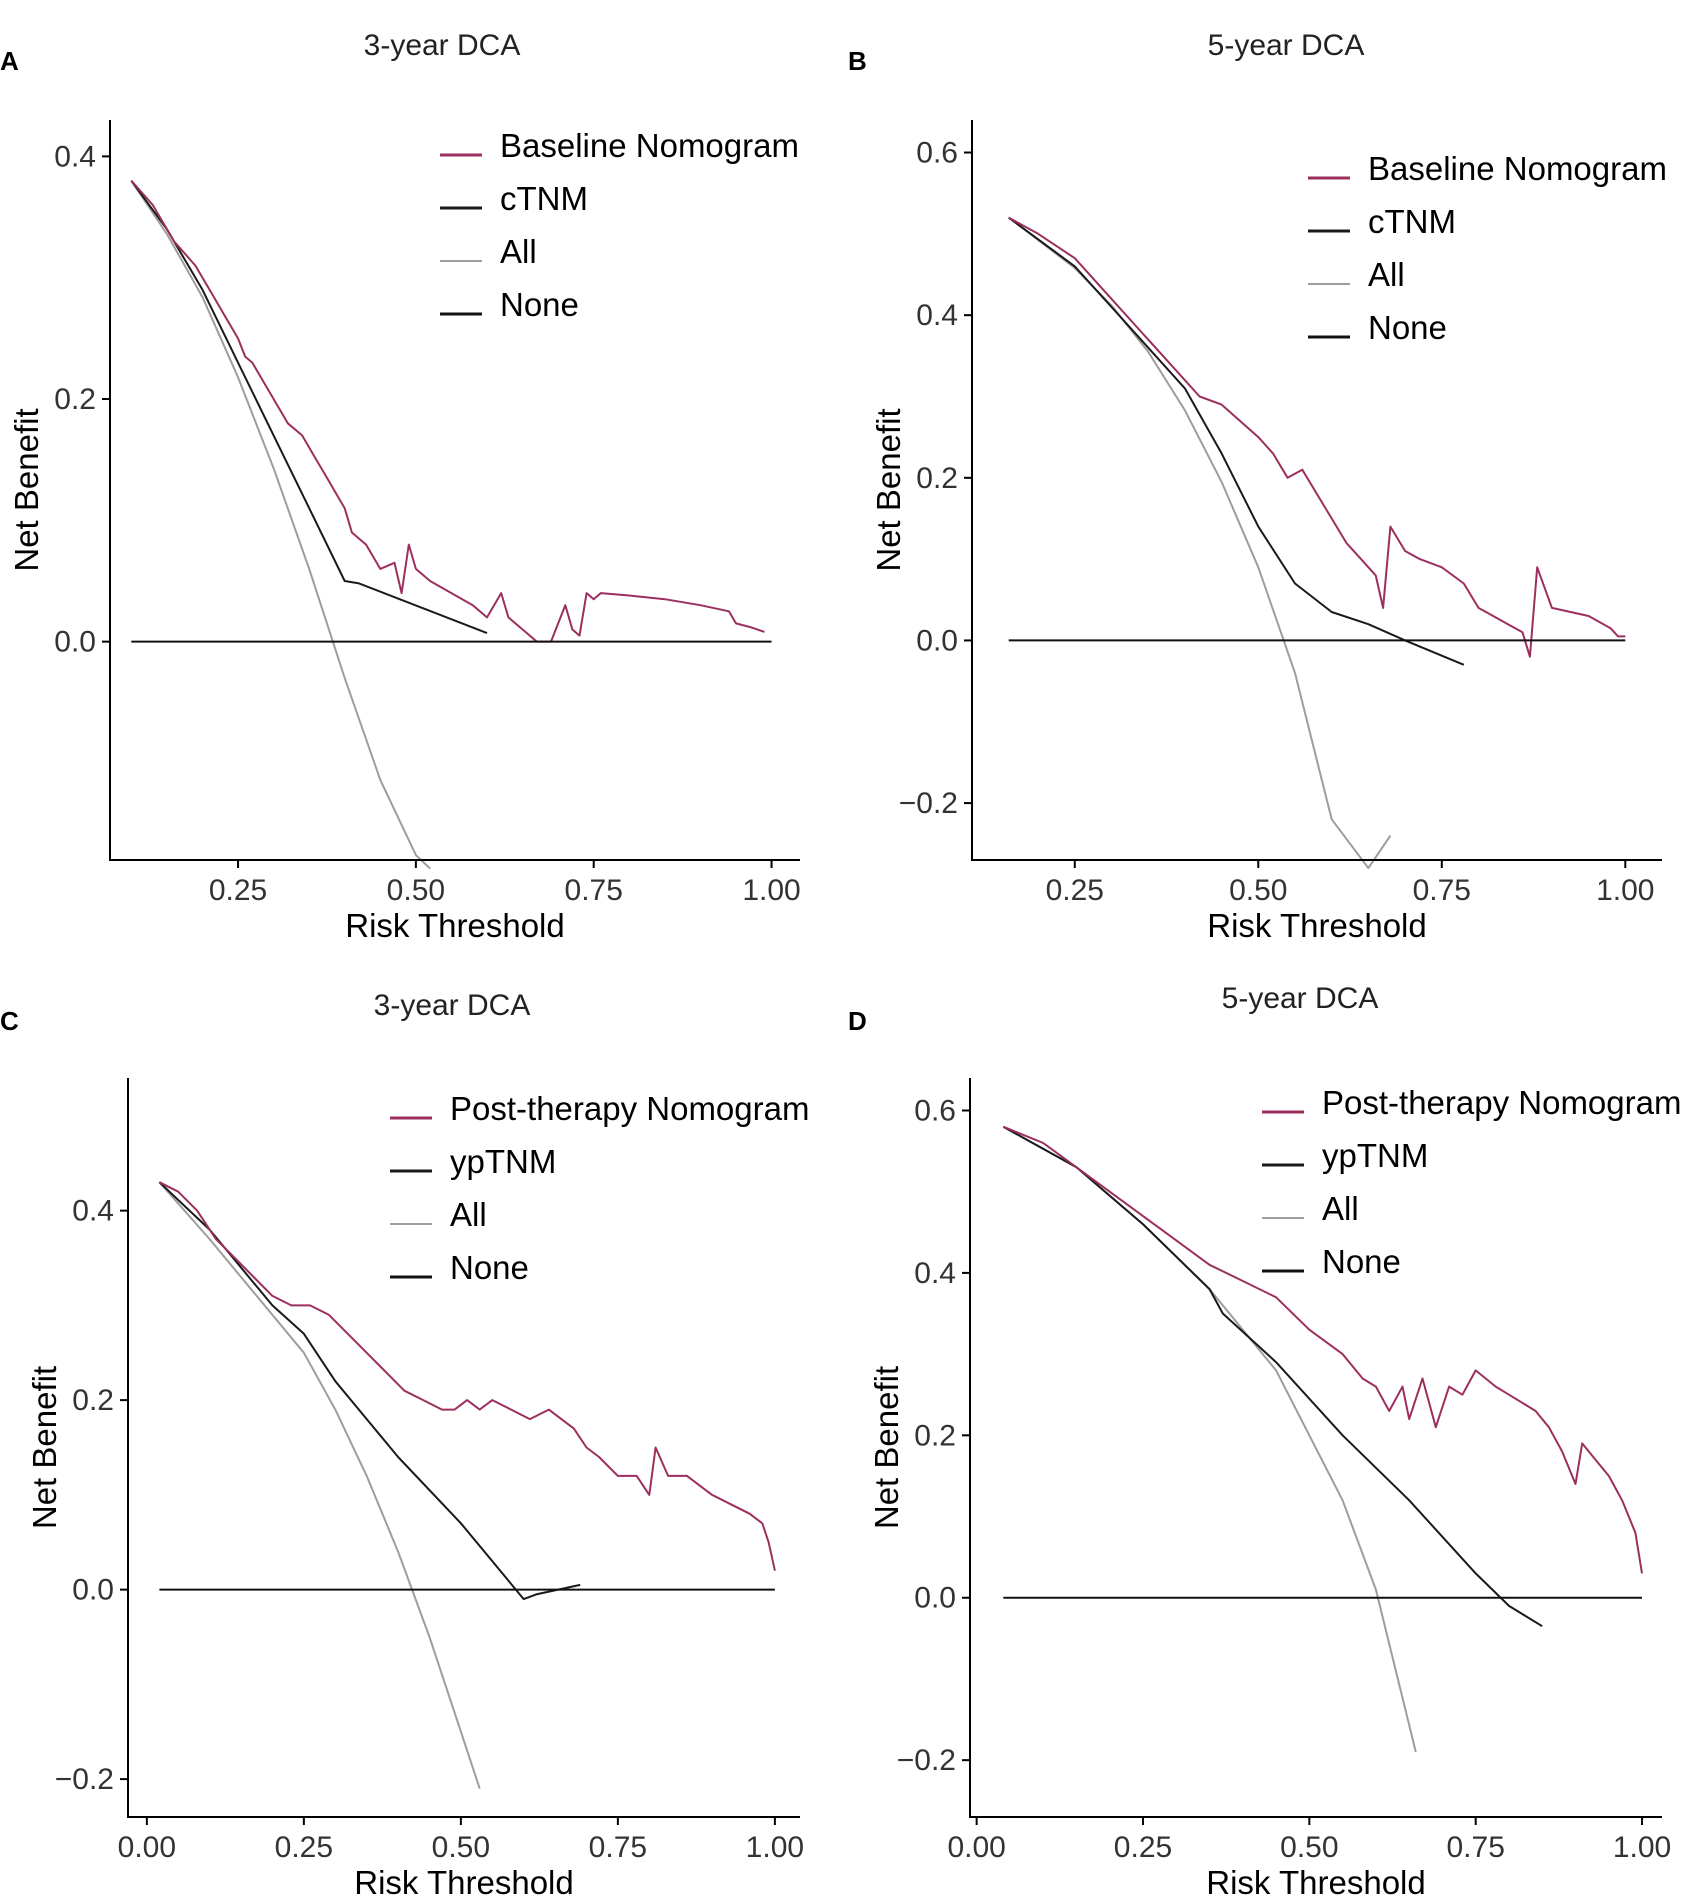  What do you see at coordinates (9, 61) in the screenshot?
I see `panel-letter: A` at bounding box center [9, 61].